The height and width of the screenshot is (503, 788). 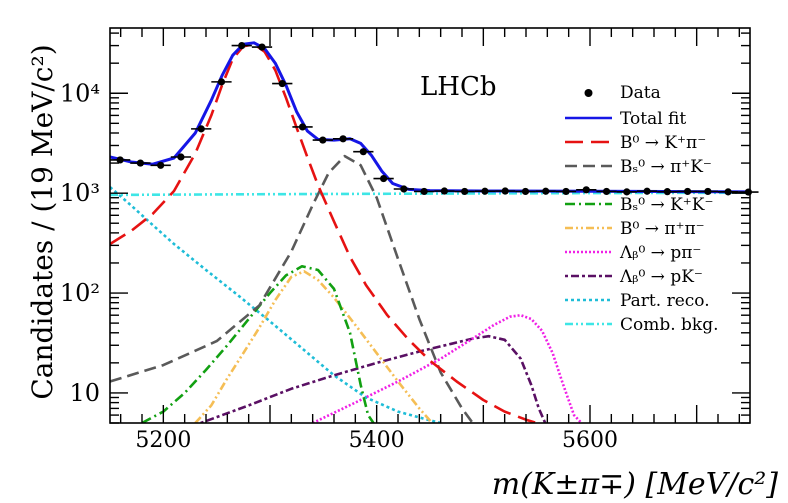 I want to click on x-tick-label: 5200, so click(x=163, y=440).